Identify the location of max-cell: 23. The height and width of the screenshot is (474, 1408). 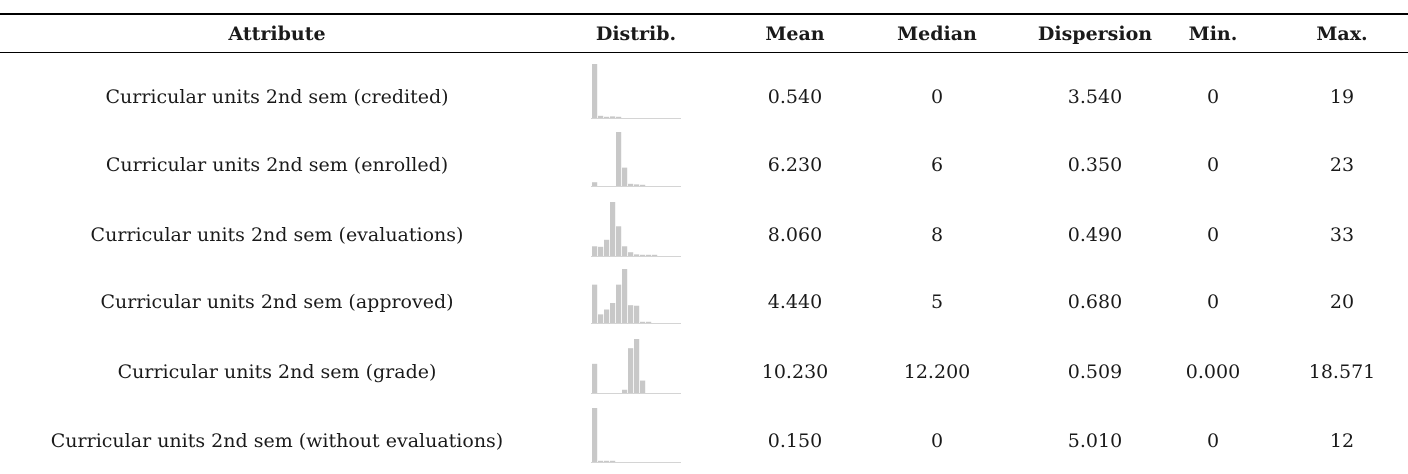
(1342, 165).